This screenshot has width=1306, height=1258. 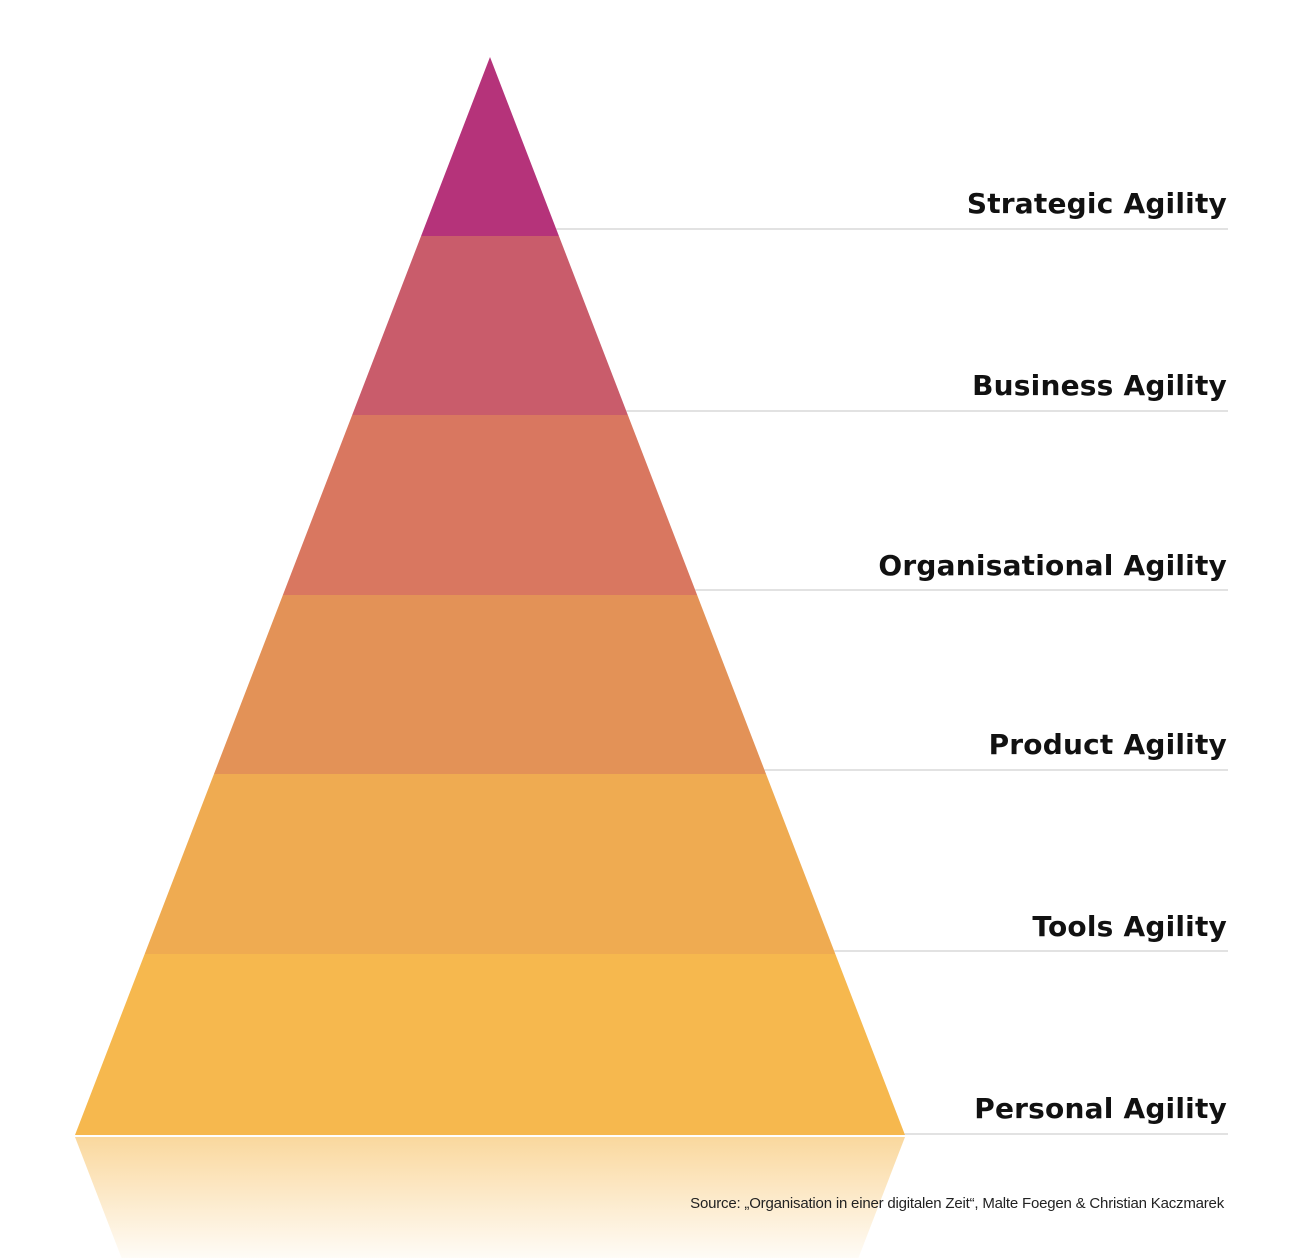 I want to click on pyramid-reflection-shape, so click(x=490, y=1197).